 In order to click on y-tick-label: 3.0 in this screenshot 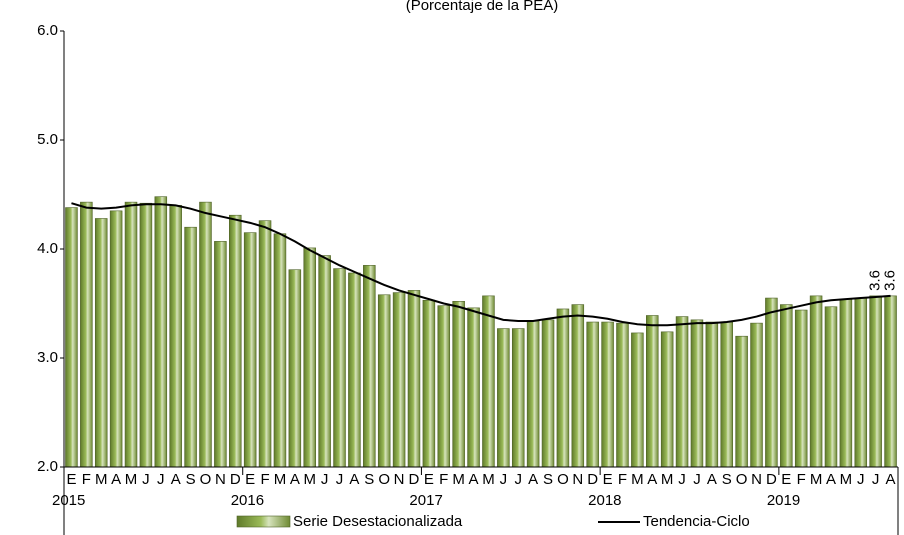, I will do `click(47, 357)`.